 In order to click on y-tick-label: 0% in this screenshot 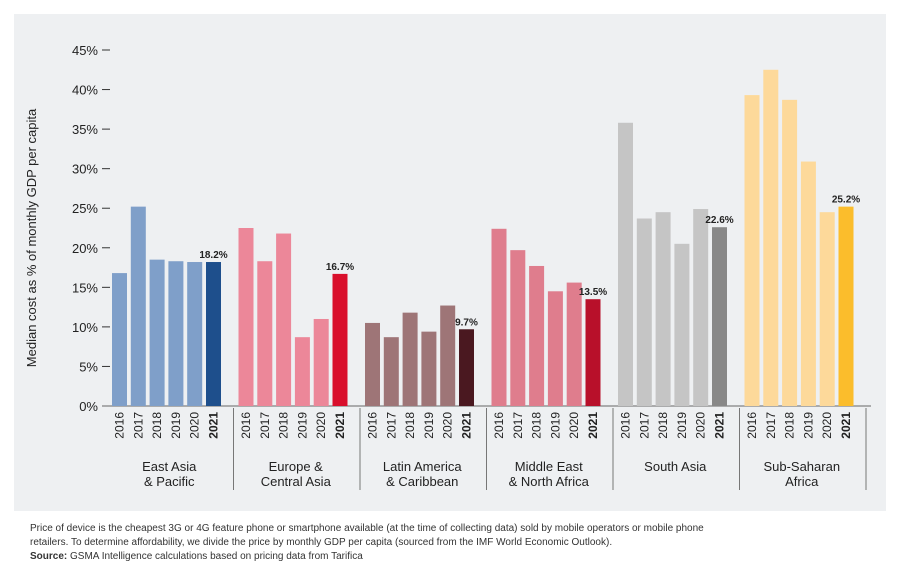, I will do `click(88, 406)`.